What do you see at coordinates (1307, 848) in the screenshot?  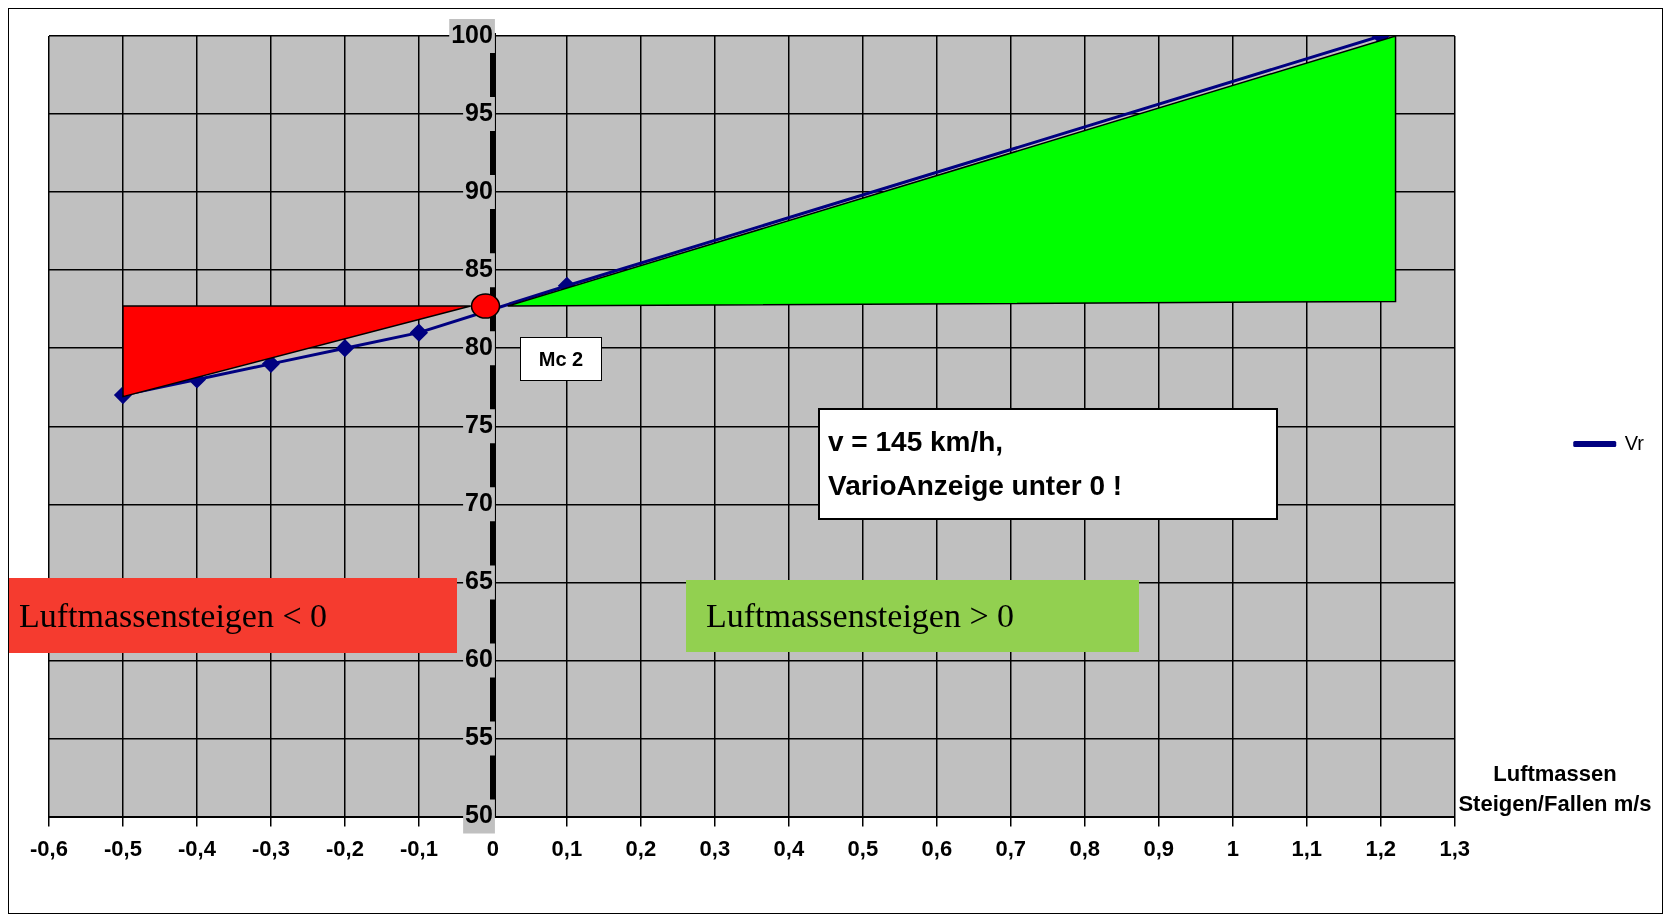 I see `x-tick-label: 1,1` at bounding box center [1307, 848].